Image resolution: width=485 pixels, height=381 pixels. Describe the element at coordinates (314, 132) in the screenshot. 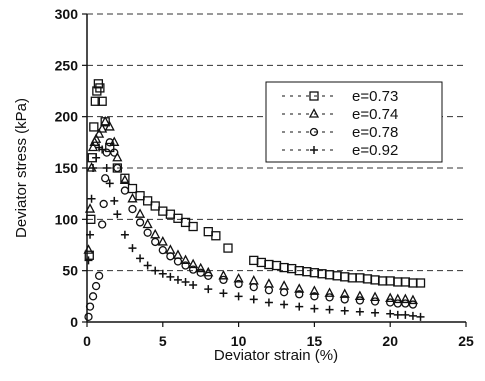

I see `legend-marker-circle` at that location.